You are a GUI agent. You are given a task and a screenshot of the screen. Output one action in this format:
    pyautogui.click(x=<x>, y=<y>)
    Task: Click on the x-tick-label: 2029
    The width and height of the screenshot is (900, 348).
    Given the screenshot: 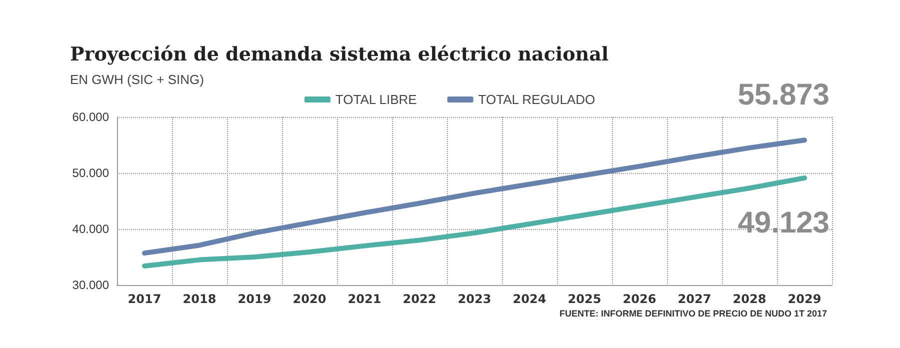 What is the action you would take?
    pyautogui.click(x=805, y=299)
    